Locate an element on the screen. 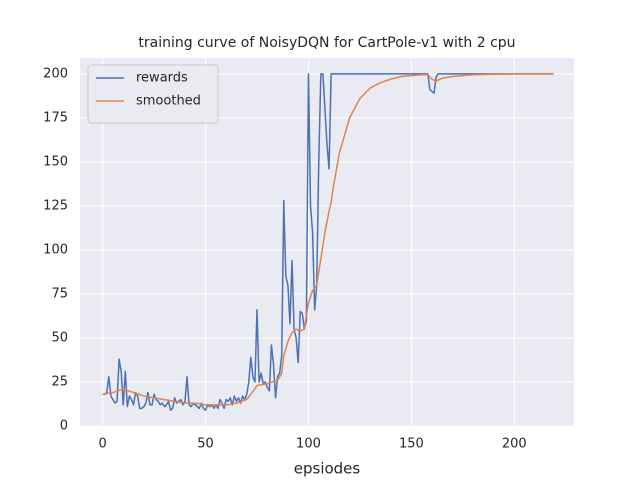  legend-box is located at coordinates (153, 94).